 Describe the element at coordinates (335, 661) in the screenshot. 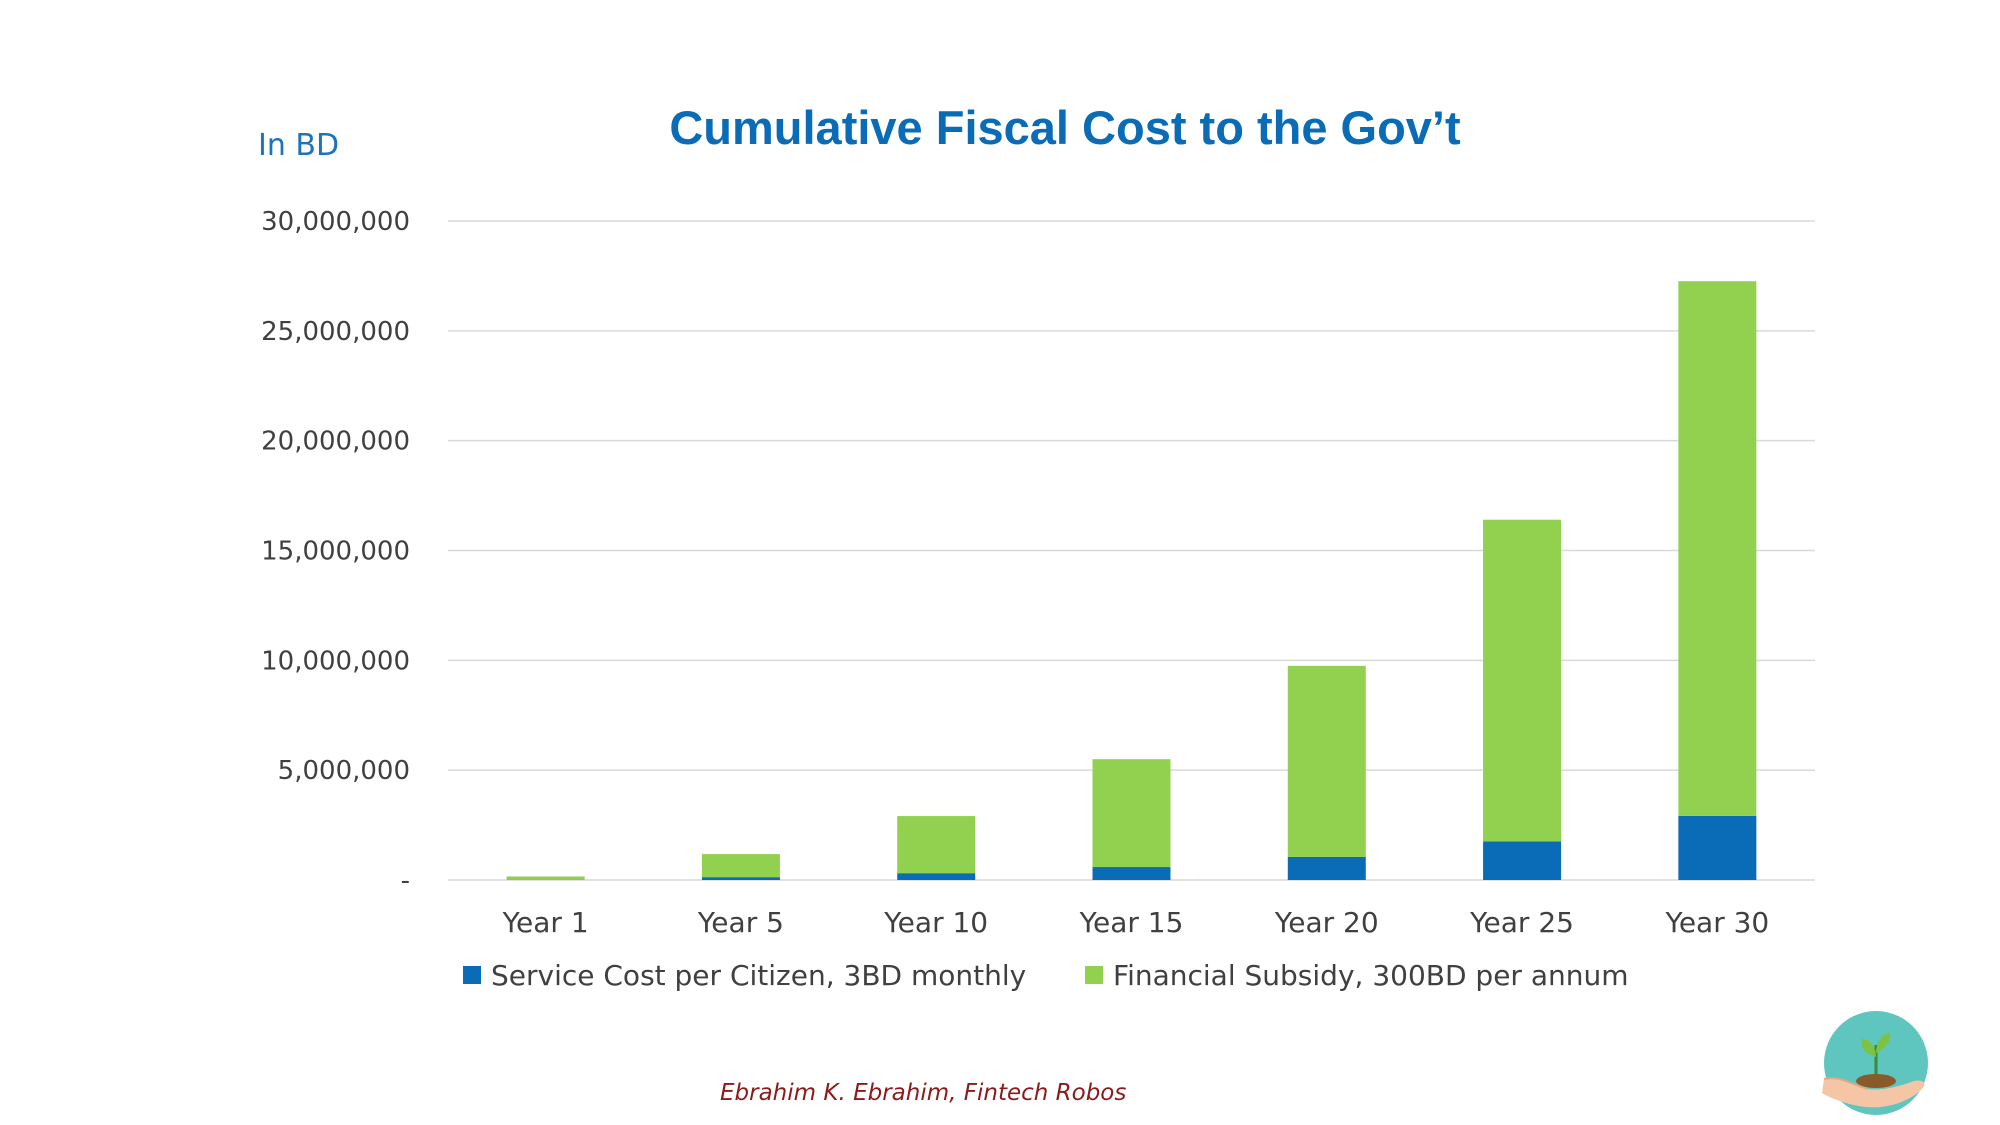

I see `y-tick-label: 10,000,000` at that location.